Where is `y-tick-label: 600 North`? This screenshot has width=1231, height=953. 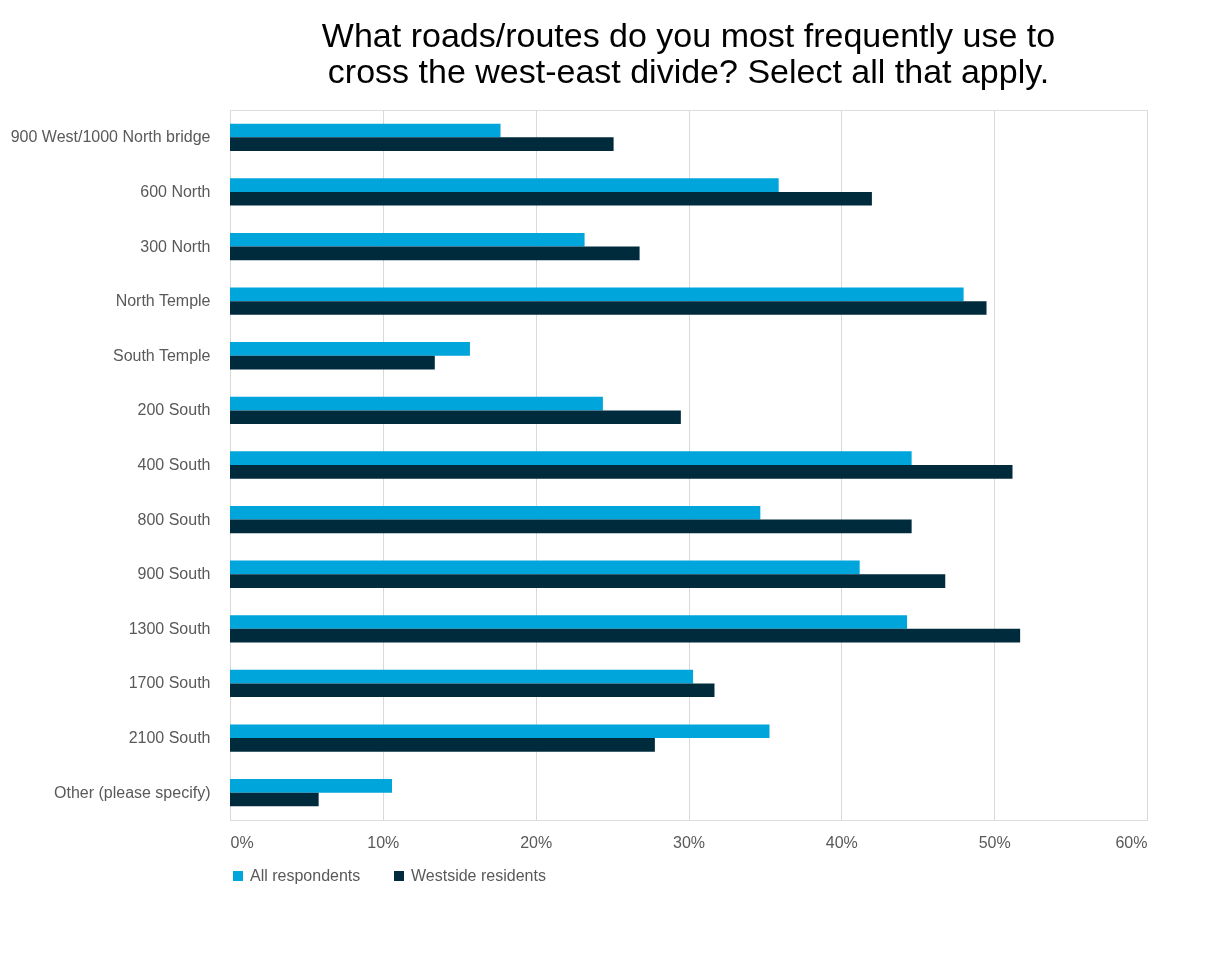 y-tick-label: 600 North is located at coordinates (175, 191).